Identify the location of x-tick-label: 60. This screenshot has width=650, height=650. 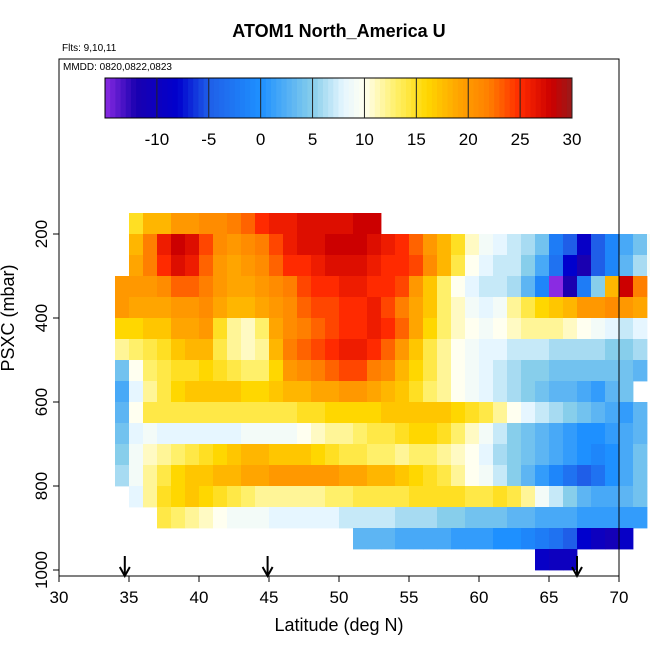
(479, 597).